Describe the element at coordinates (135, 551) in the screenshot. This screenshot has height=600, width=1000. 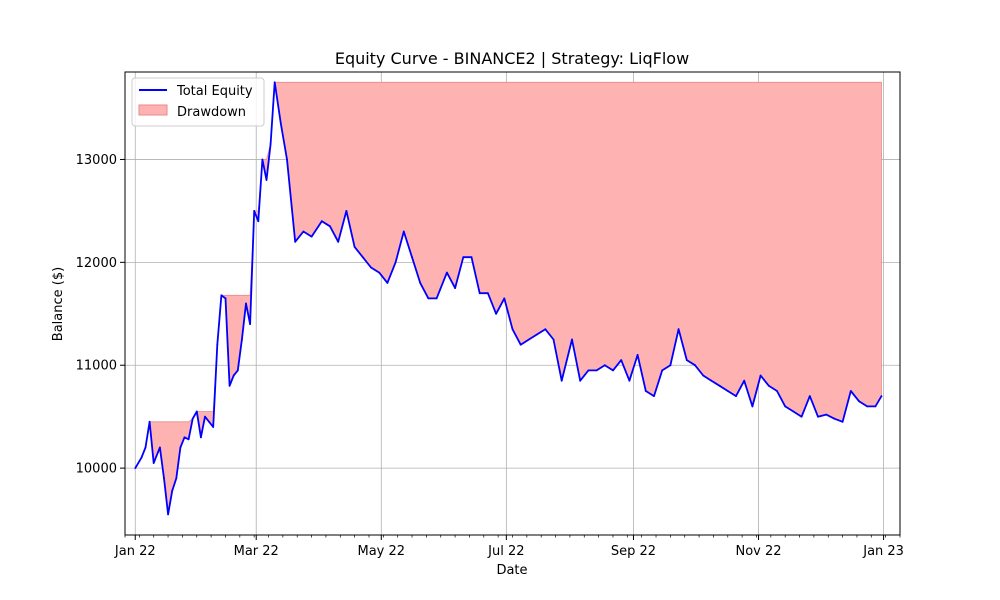
I see `x-tick-label: Jan 22` at that location.